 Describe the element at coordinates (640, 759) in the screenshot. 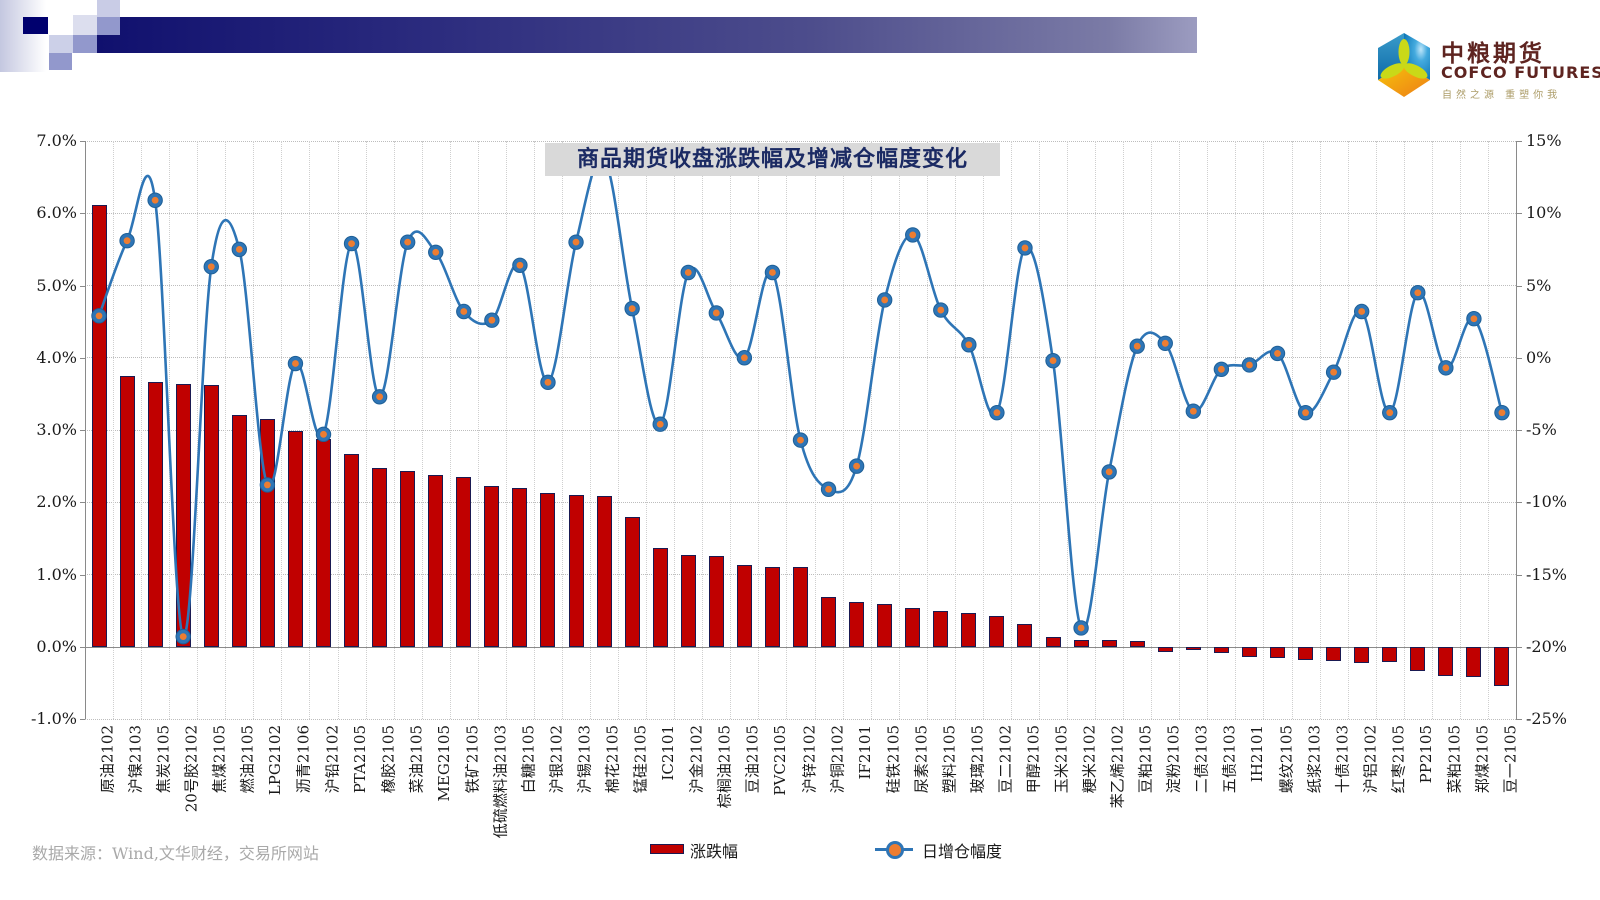

I see `x-axis-label: 锰硅2105` at that location.